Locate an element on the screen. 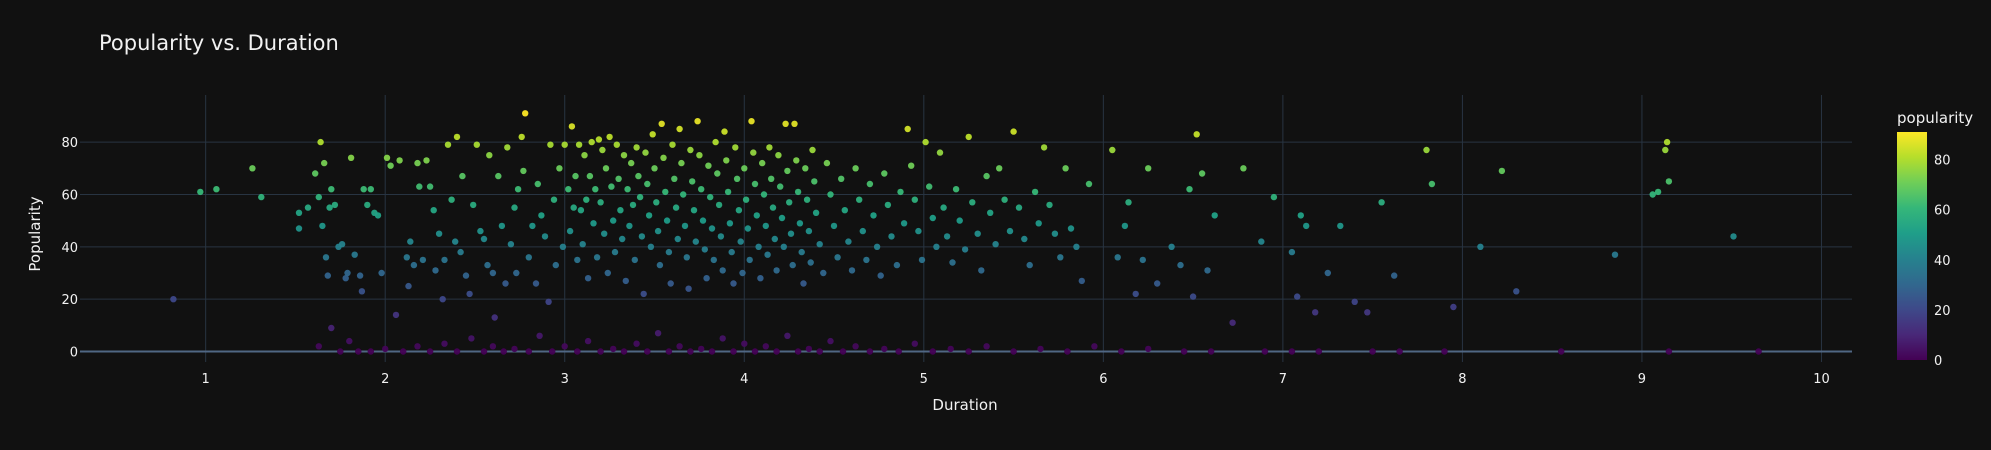 This screenshot has height=450, width=1991. y-tick-label: 80 is located at coordinates (69, 143).